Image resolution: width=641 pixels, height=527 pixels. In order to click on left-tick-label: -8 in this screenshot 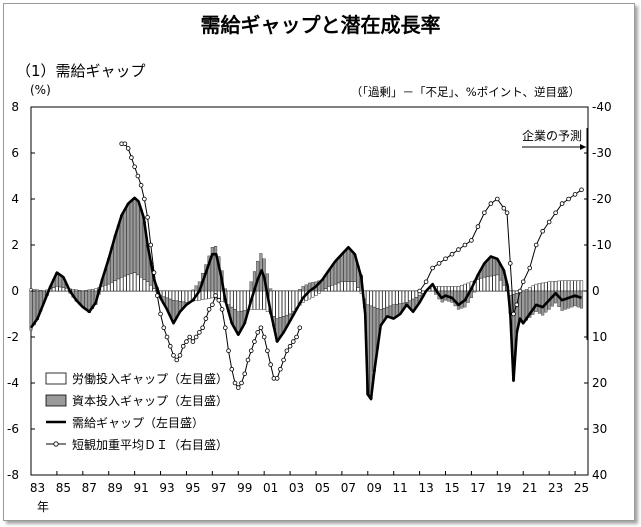, I will do `click(13, 475)`.